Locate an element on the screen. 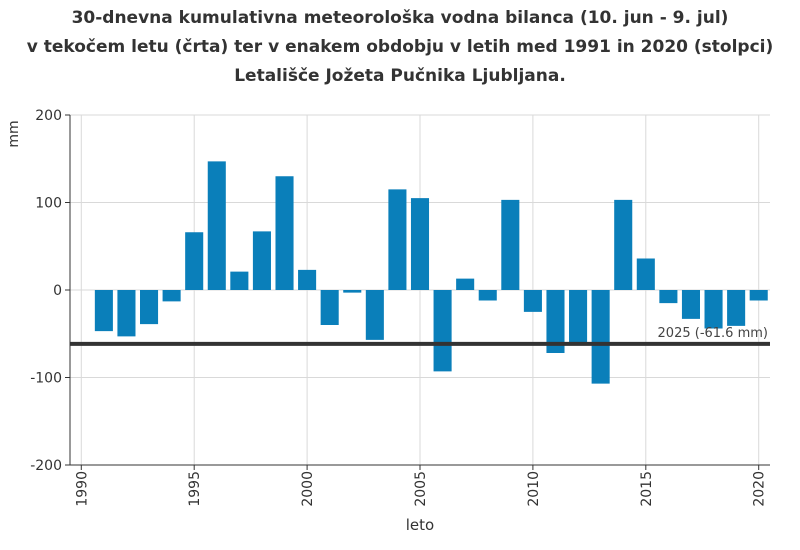  x-tick-label: 2015 is located at coordinates (647, 489).